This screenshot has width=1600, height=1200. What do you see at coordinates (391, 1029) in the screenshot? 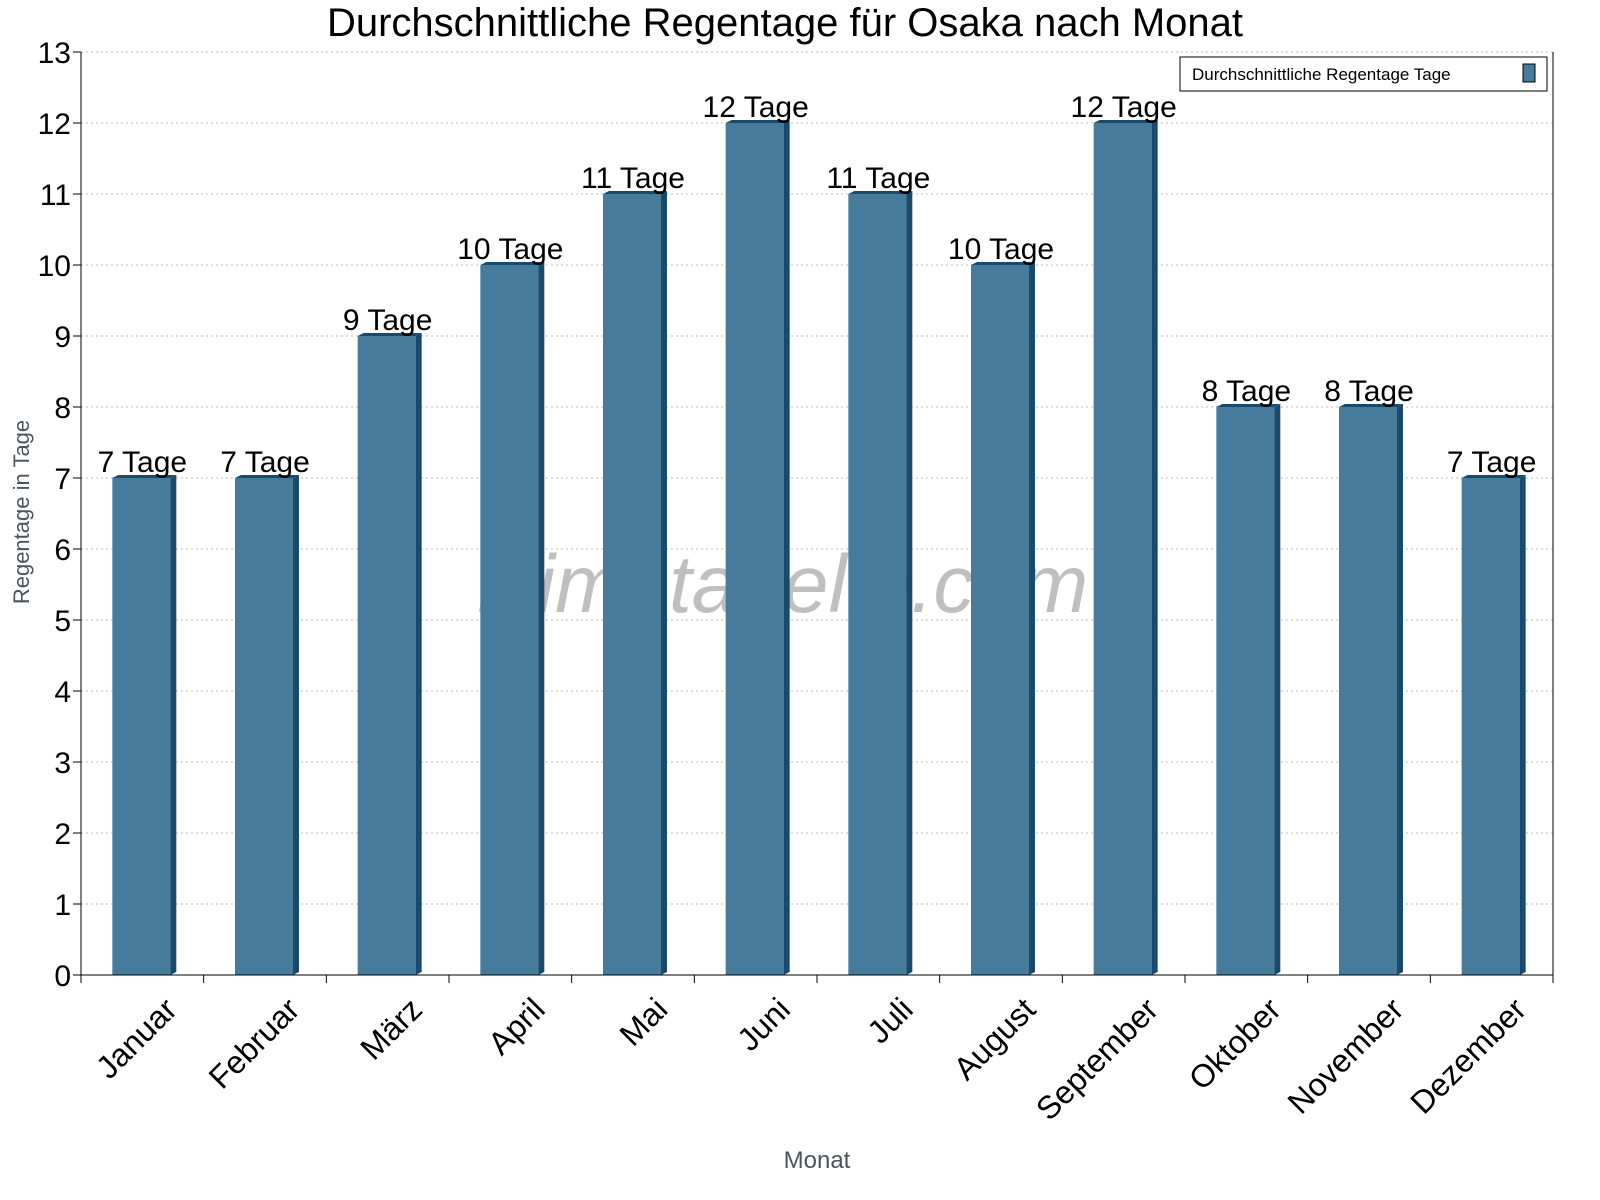
I see `x-tick-label: März` at bounding box center [391, 1029].